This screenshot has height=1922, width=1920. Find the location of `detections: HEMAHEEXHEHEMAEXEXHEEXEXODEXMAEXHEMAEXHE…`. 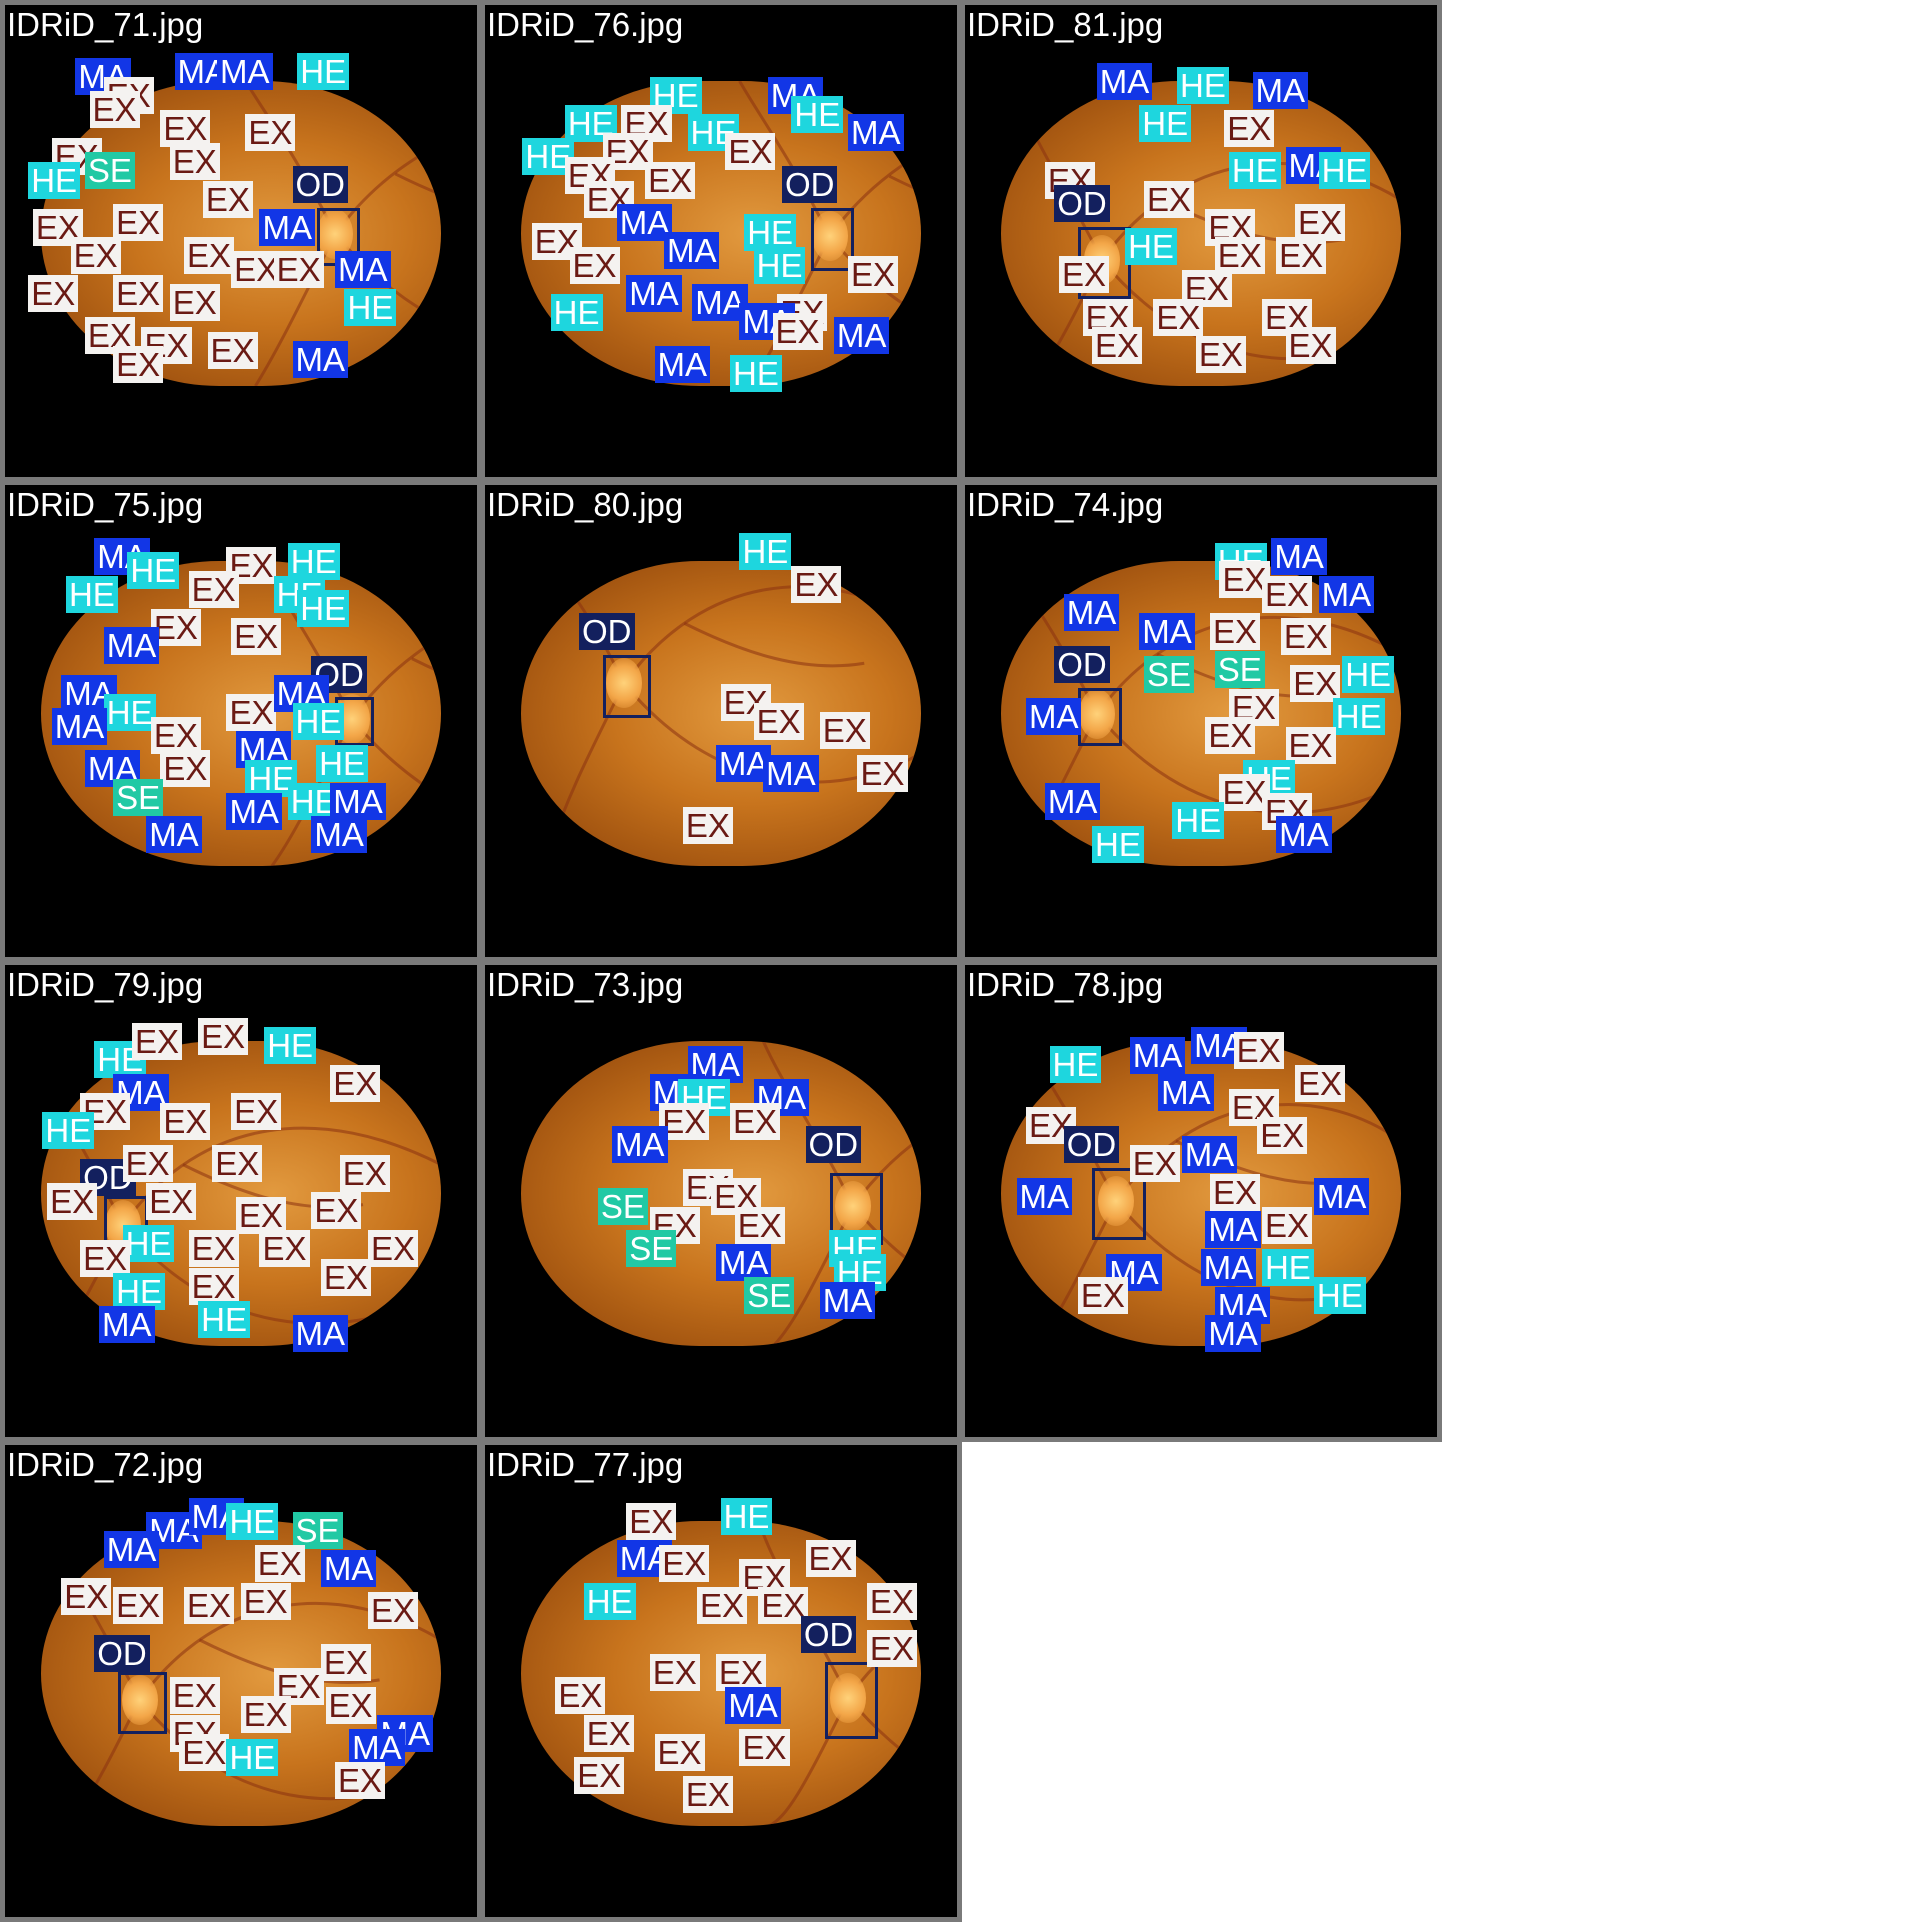

detections: HEMAHEEXHEHEMAEXEXHEEXEXODEXMAEXHEMAEXHE… is located at coordinates (721, 241).